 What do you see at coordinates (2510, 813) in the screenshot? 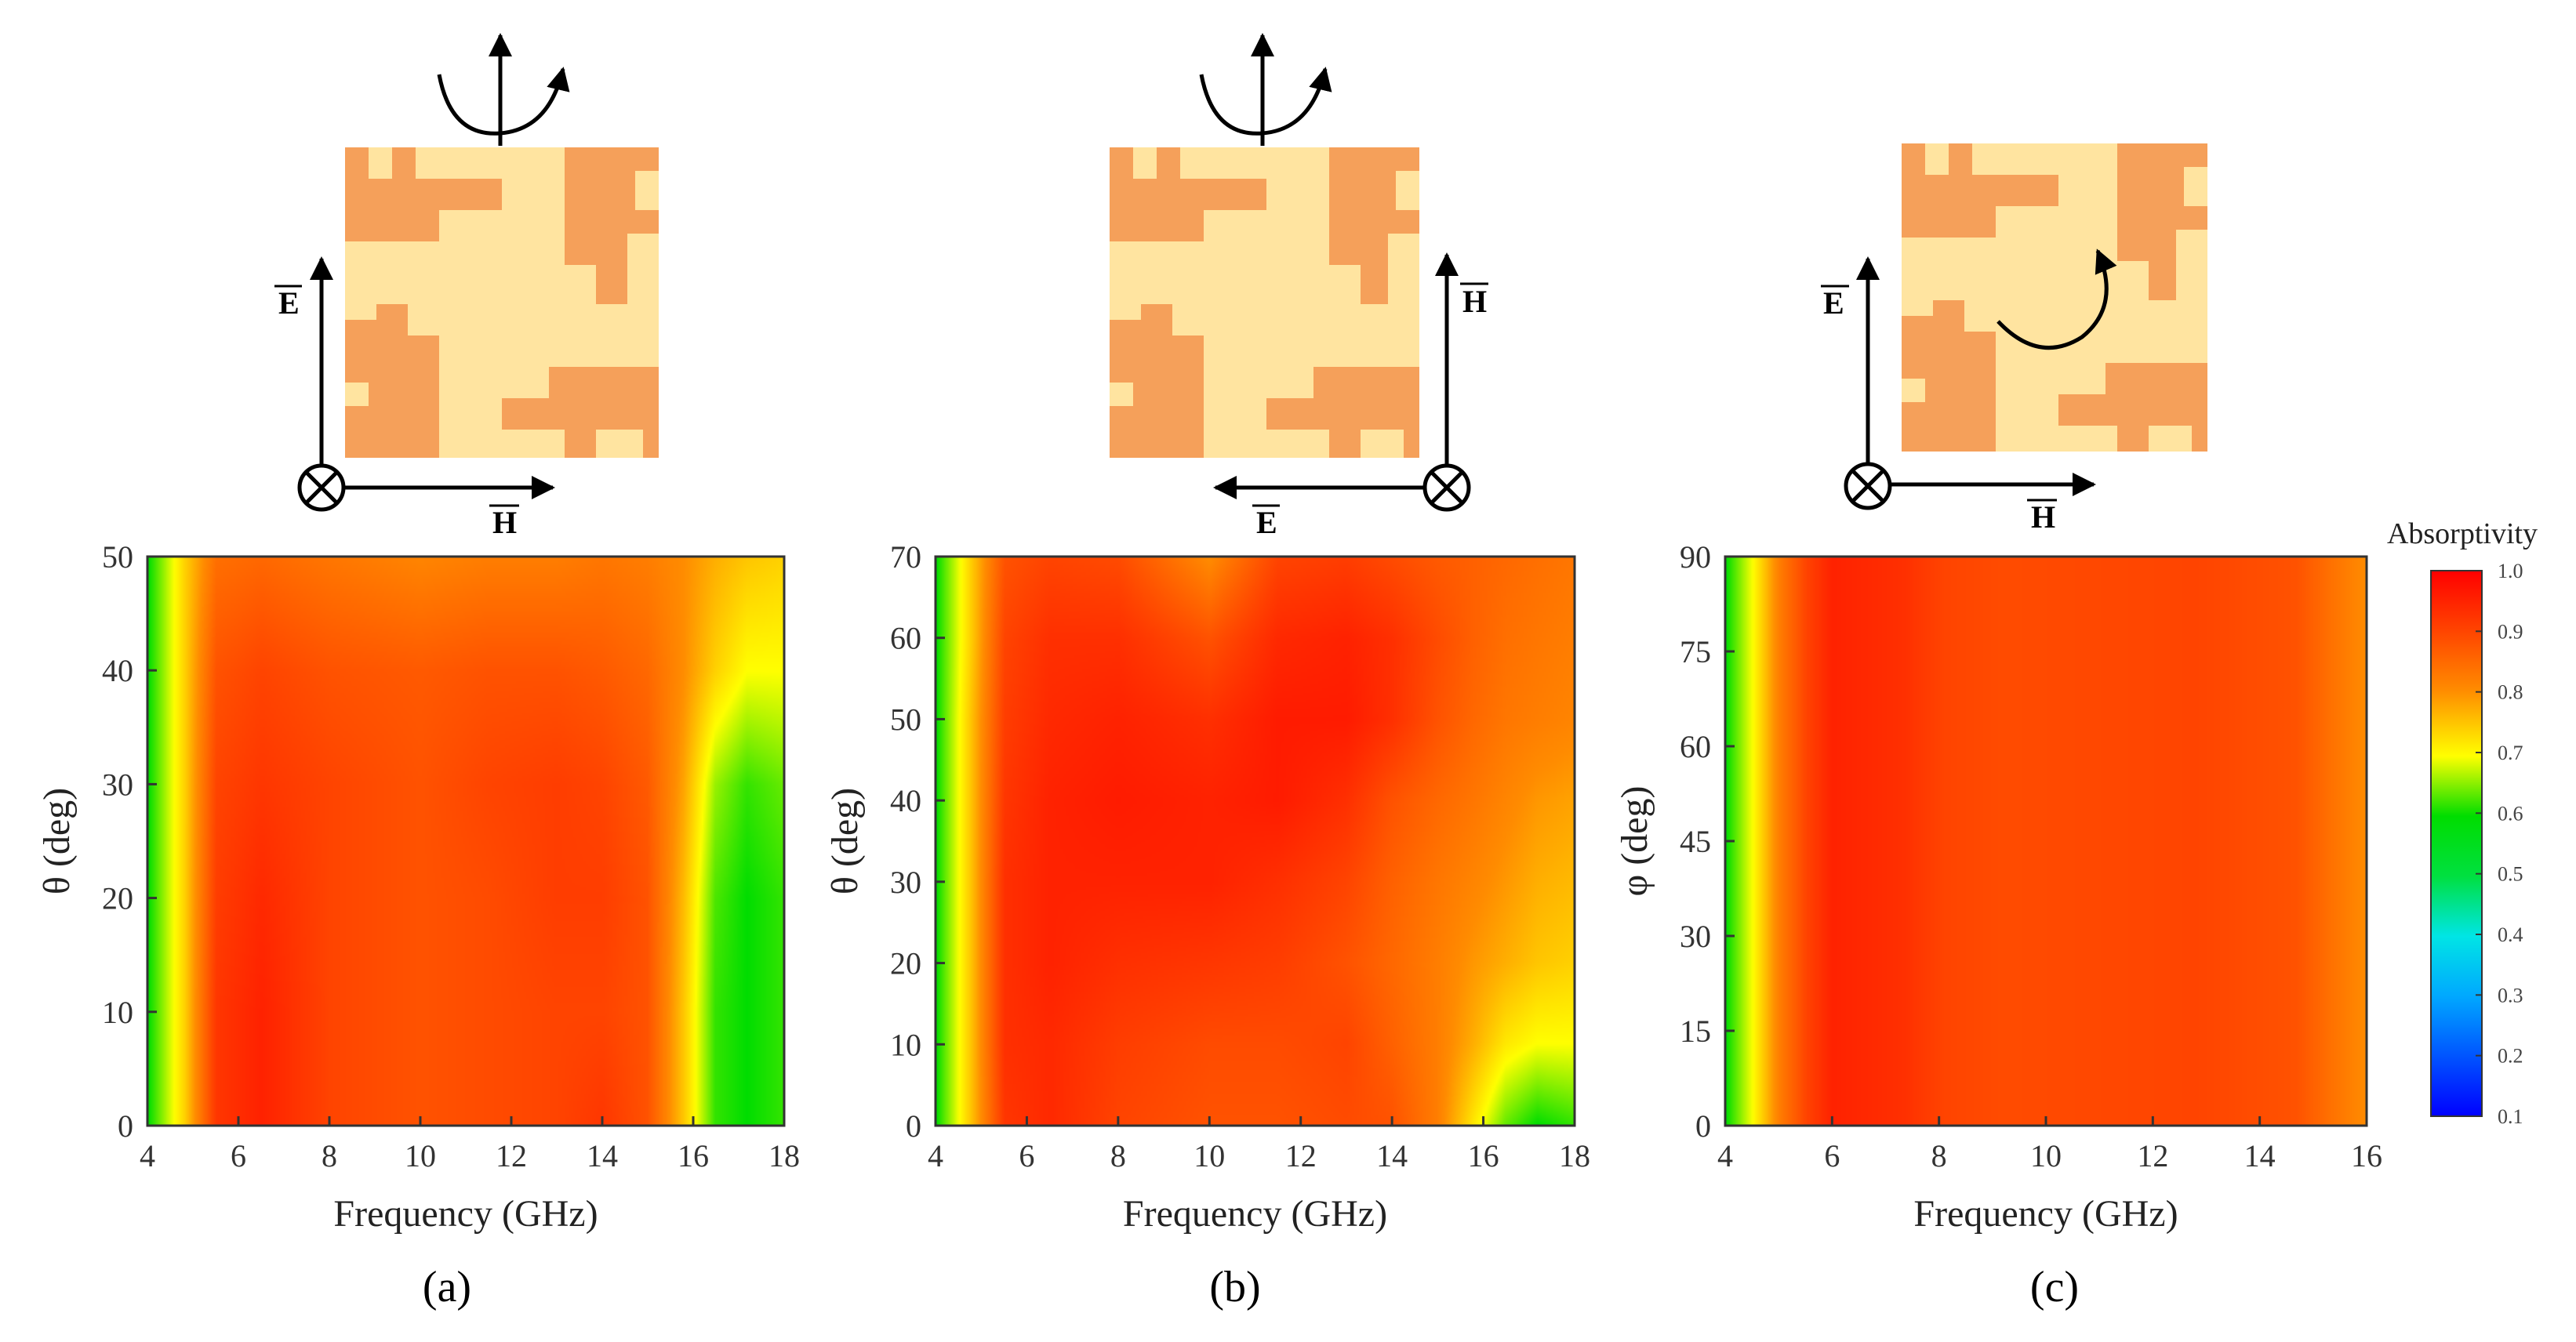
I see `colorbar-tick-label: 0.6` at bounding box center [2510, 813].